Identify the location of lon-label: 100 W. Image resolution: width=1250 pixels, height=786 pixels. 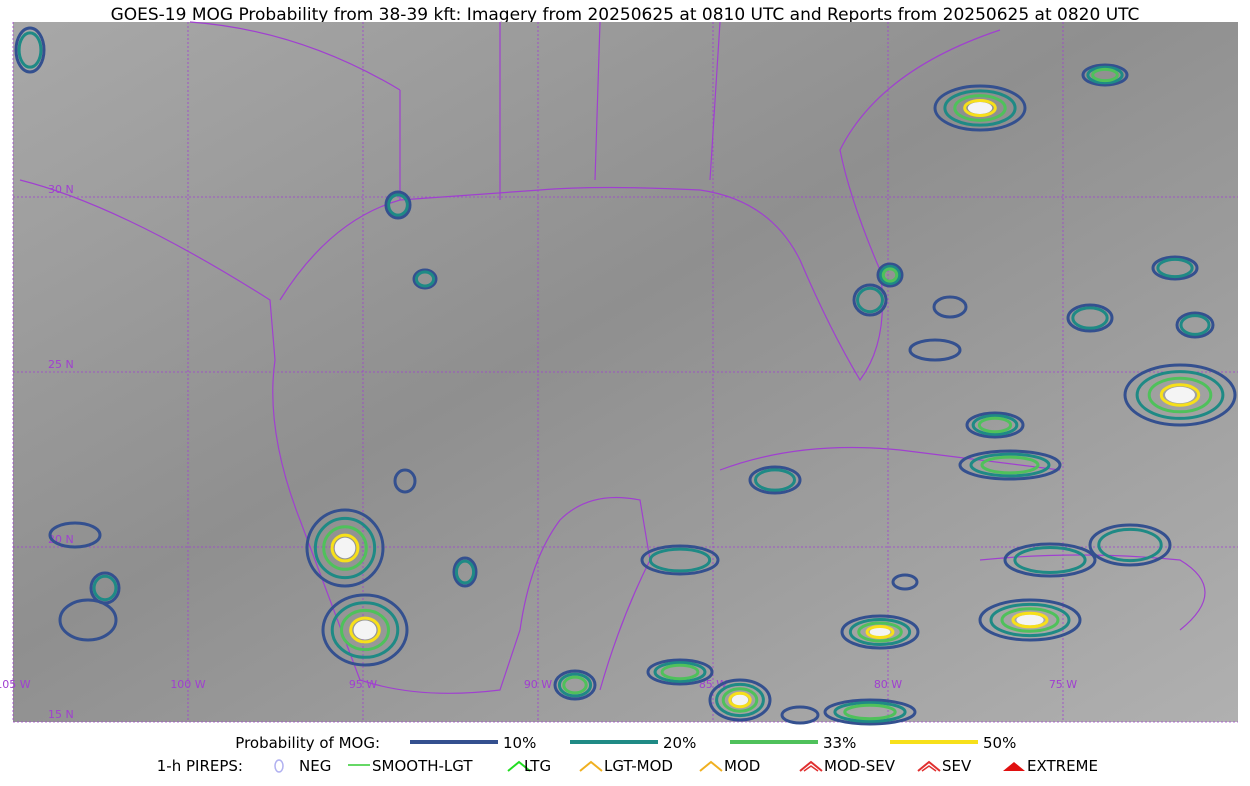
(187, 684).